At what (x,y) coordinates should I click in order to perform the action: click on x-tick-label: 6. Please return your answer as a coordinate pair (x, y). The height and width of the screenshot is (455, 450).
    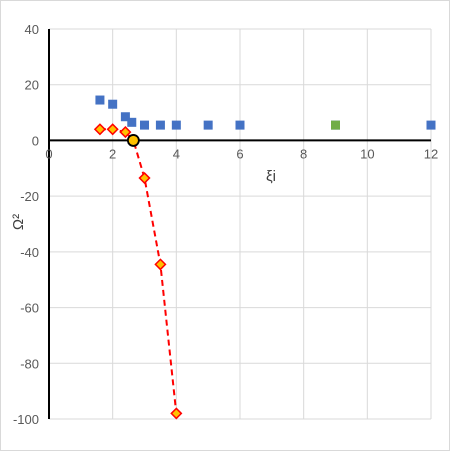
    Looking at the image, I should click on (239, 153).